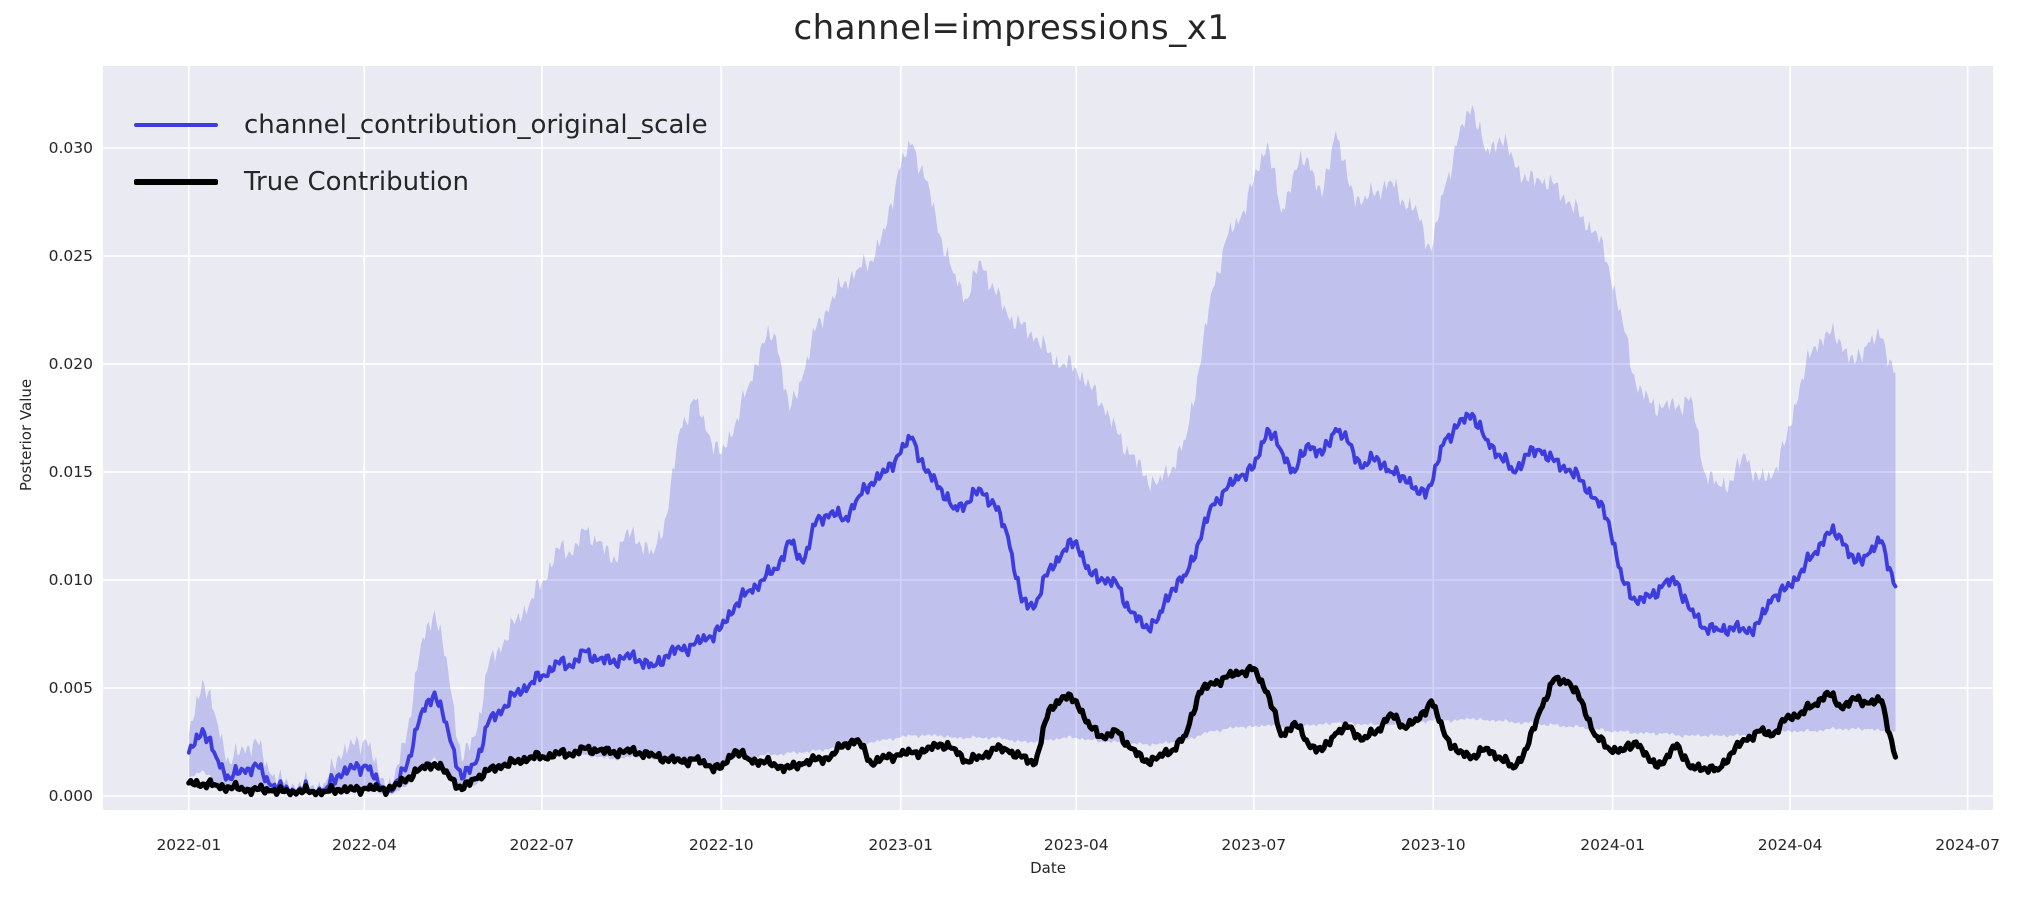  What do you see at coordinates (71, 472) in the screenshot?
I see `y-tick-label: 0.015` at bounding box center [71, 472].